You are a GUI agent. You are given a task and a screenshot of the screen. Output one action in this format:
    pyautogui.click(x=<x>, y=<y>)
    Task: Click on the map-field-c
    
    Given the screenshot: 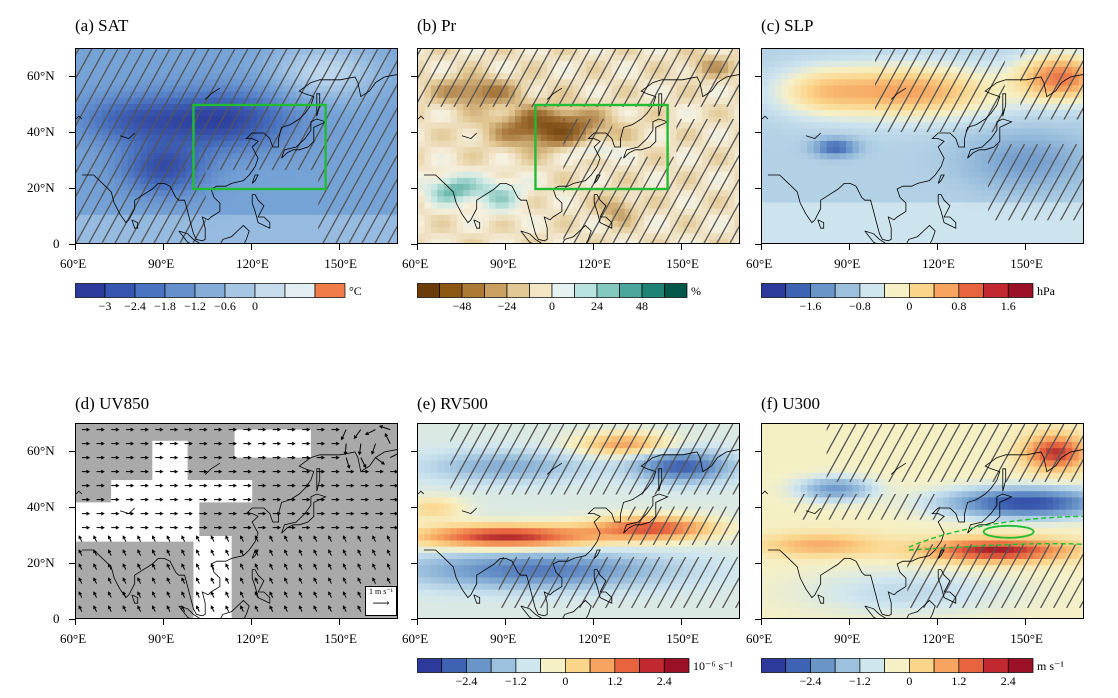 What is the action you would take?
    pyautogui.click(x=922, y=146)
    